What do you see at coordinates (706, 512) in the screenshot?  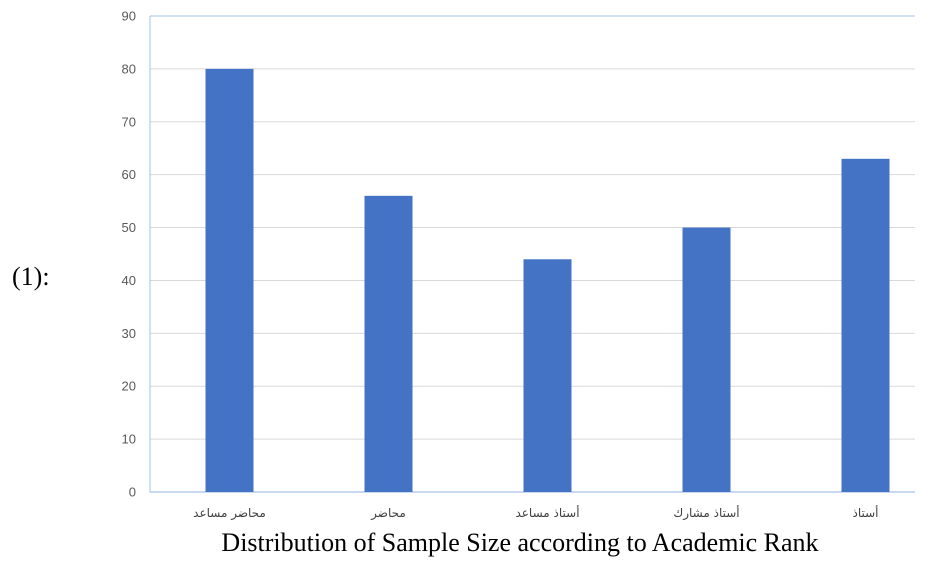 I see `x-tick-label: أستاذ مشارك` at bounding box center [706, 512].